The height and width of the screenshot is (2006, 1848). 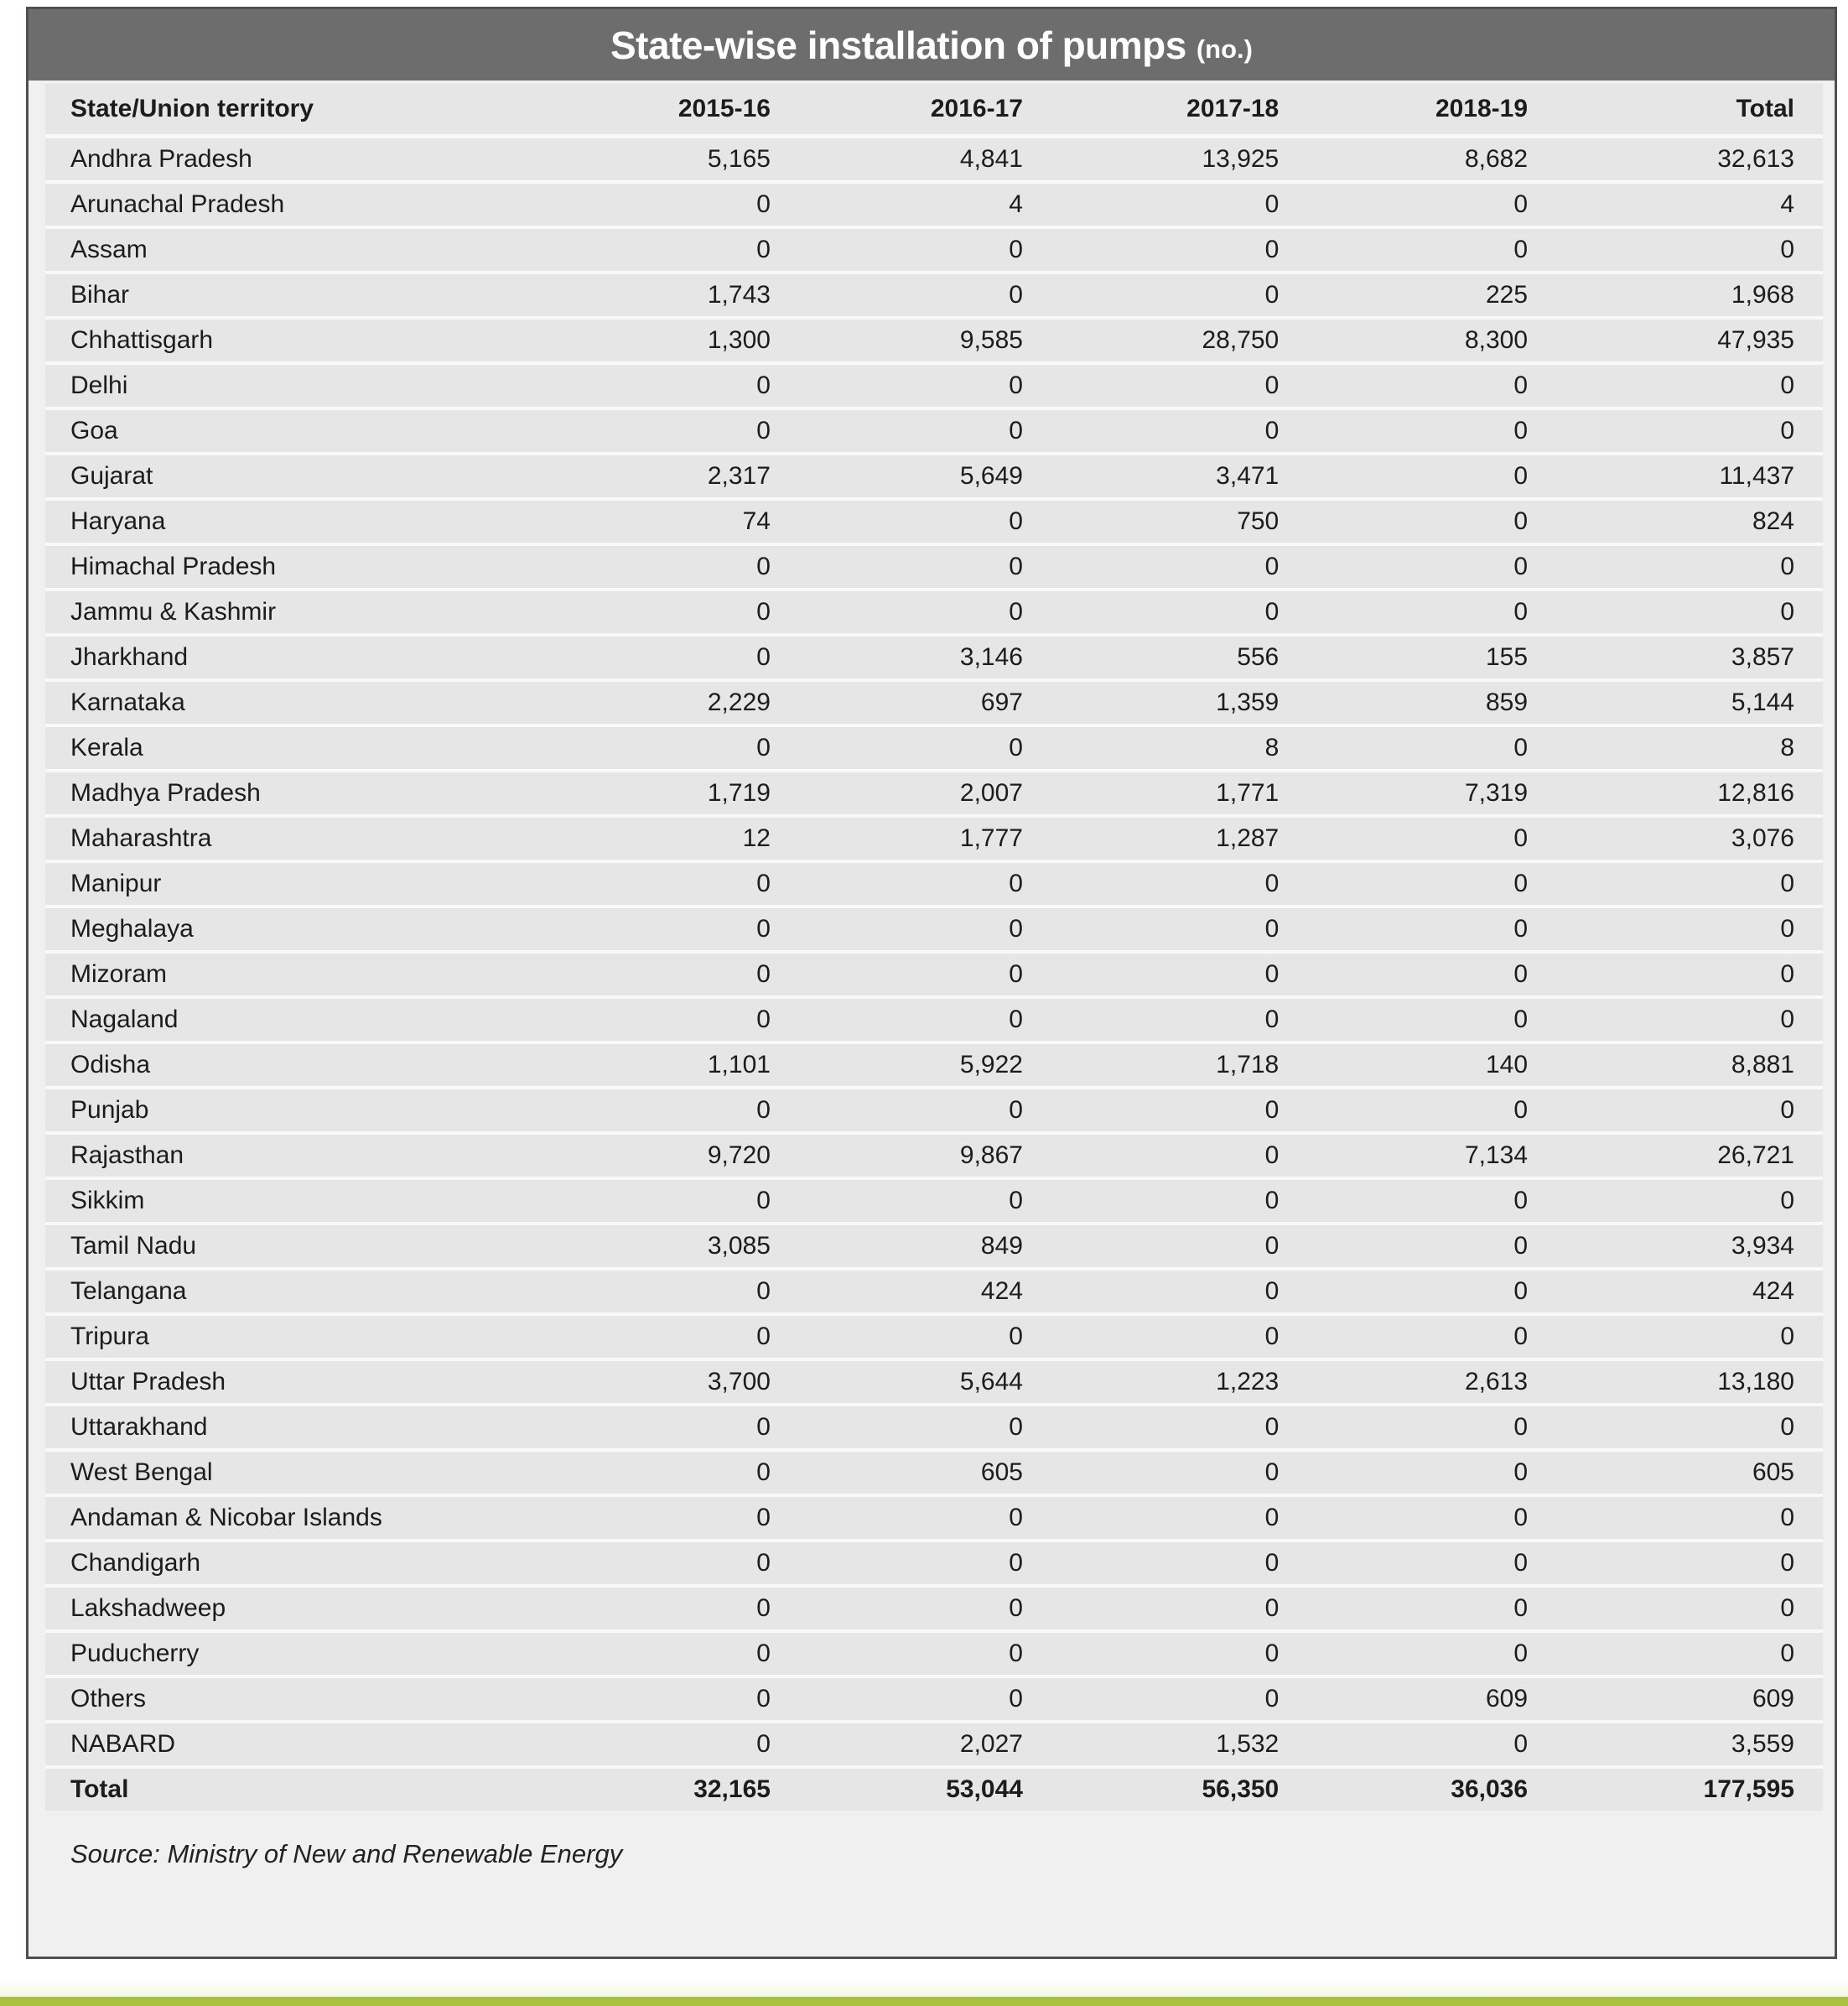 I want to click on value-cell: 5,922, so click(x=897, y=1064).